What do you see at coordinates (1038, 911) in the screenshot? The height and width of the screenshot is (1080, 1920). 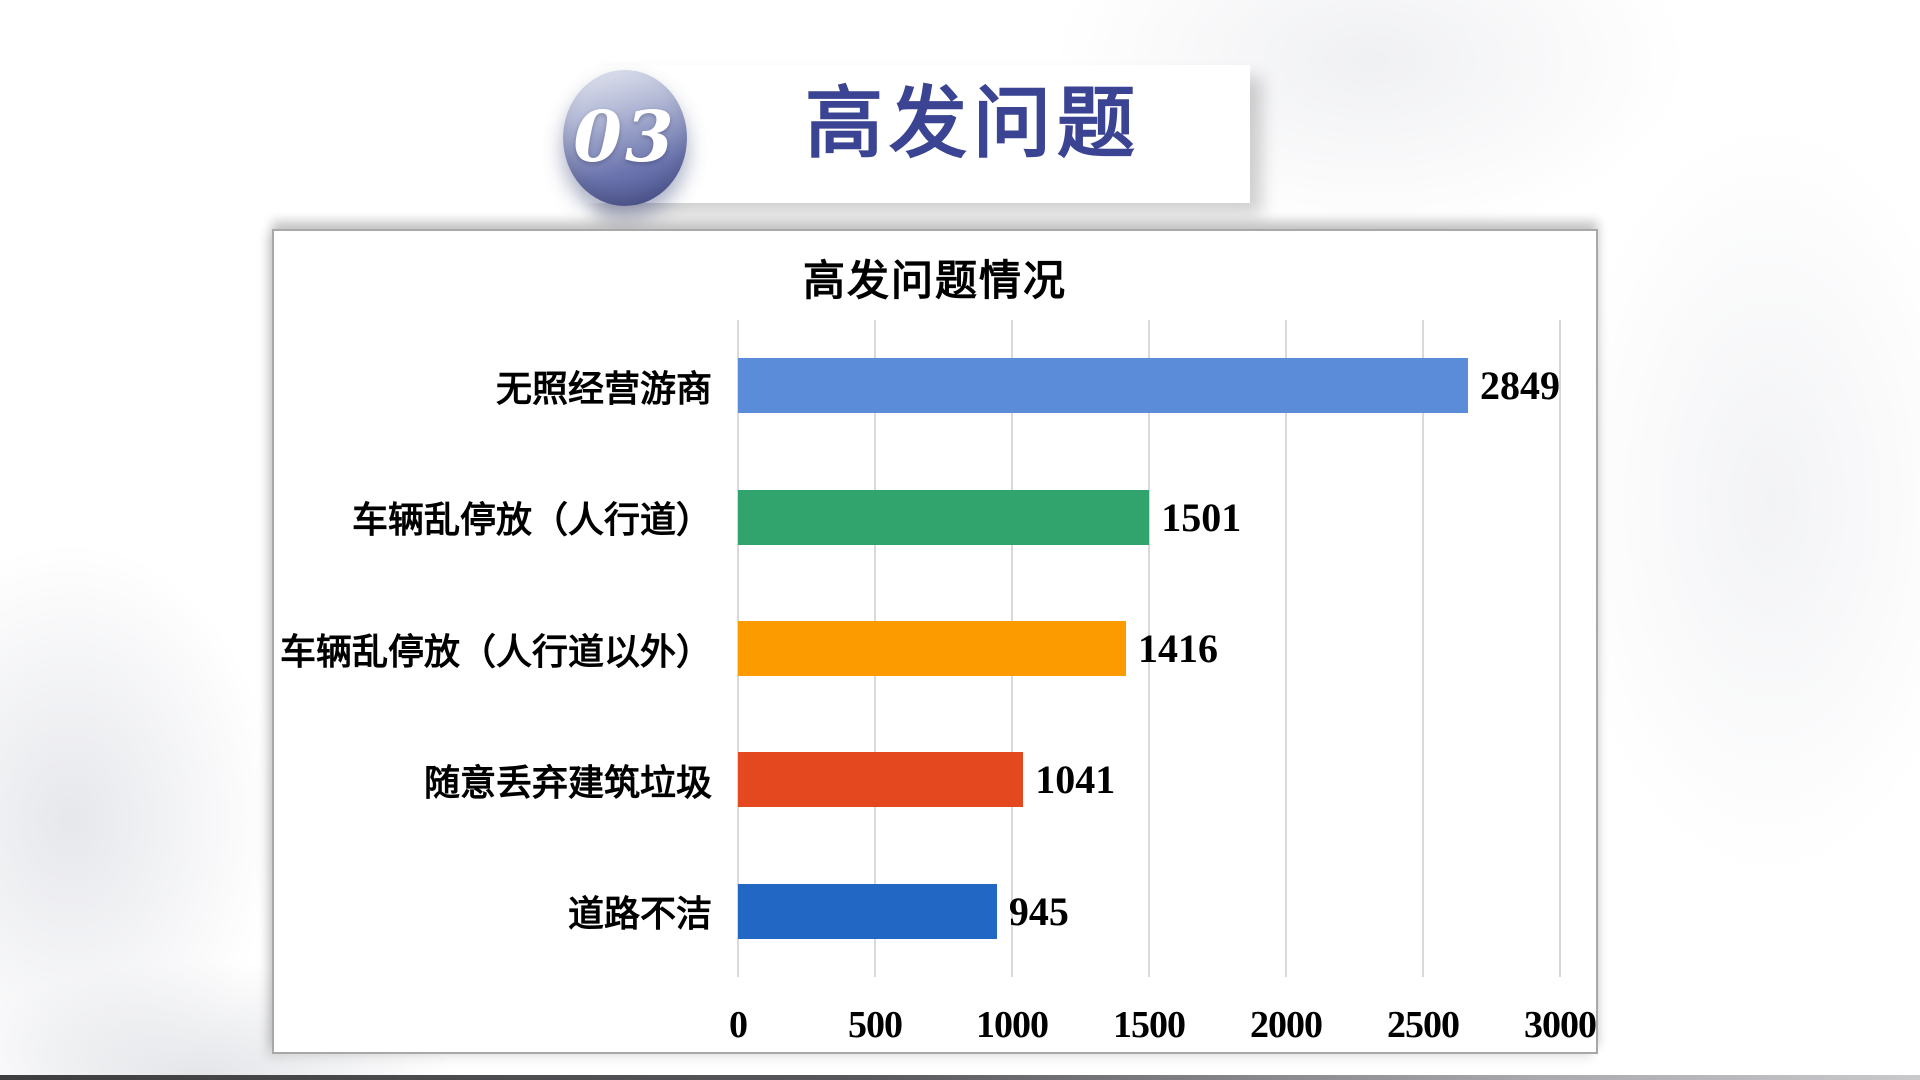 I see `value-label: 945` at bounding box center [1038, 911].